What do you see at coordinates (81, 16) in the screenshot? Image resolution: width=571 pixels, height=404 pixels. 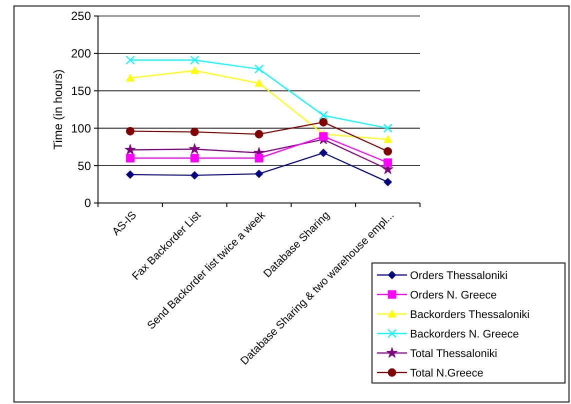 I see `y-tick-label: 250` at bounding box center [81, 16].